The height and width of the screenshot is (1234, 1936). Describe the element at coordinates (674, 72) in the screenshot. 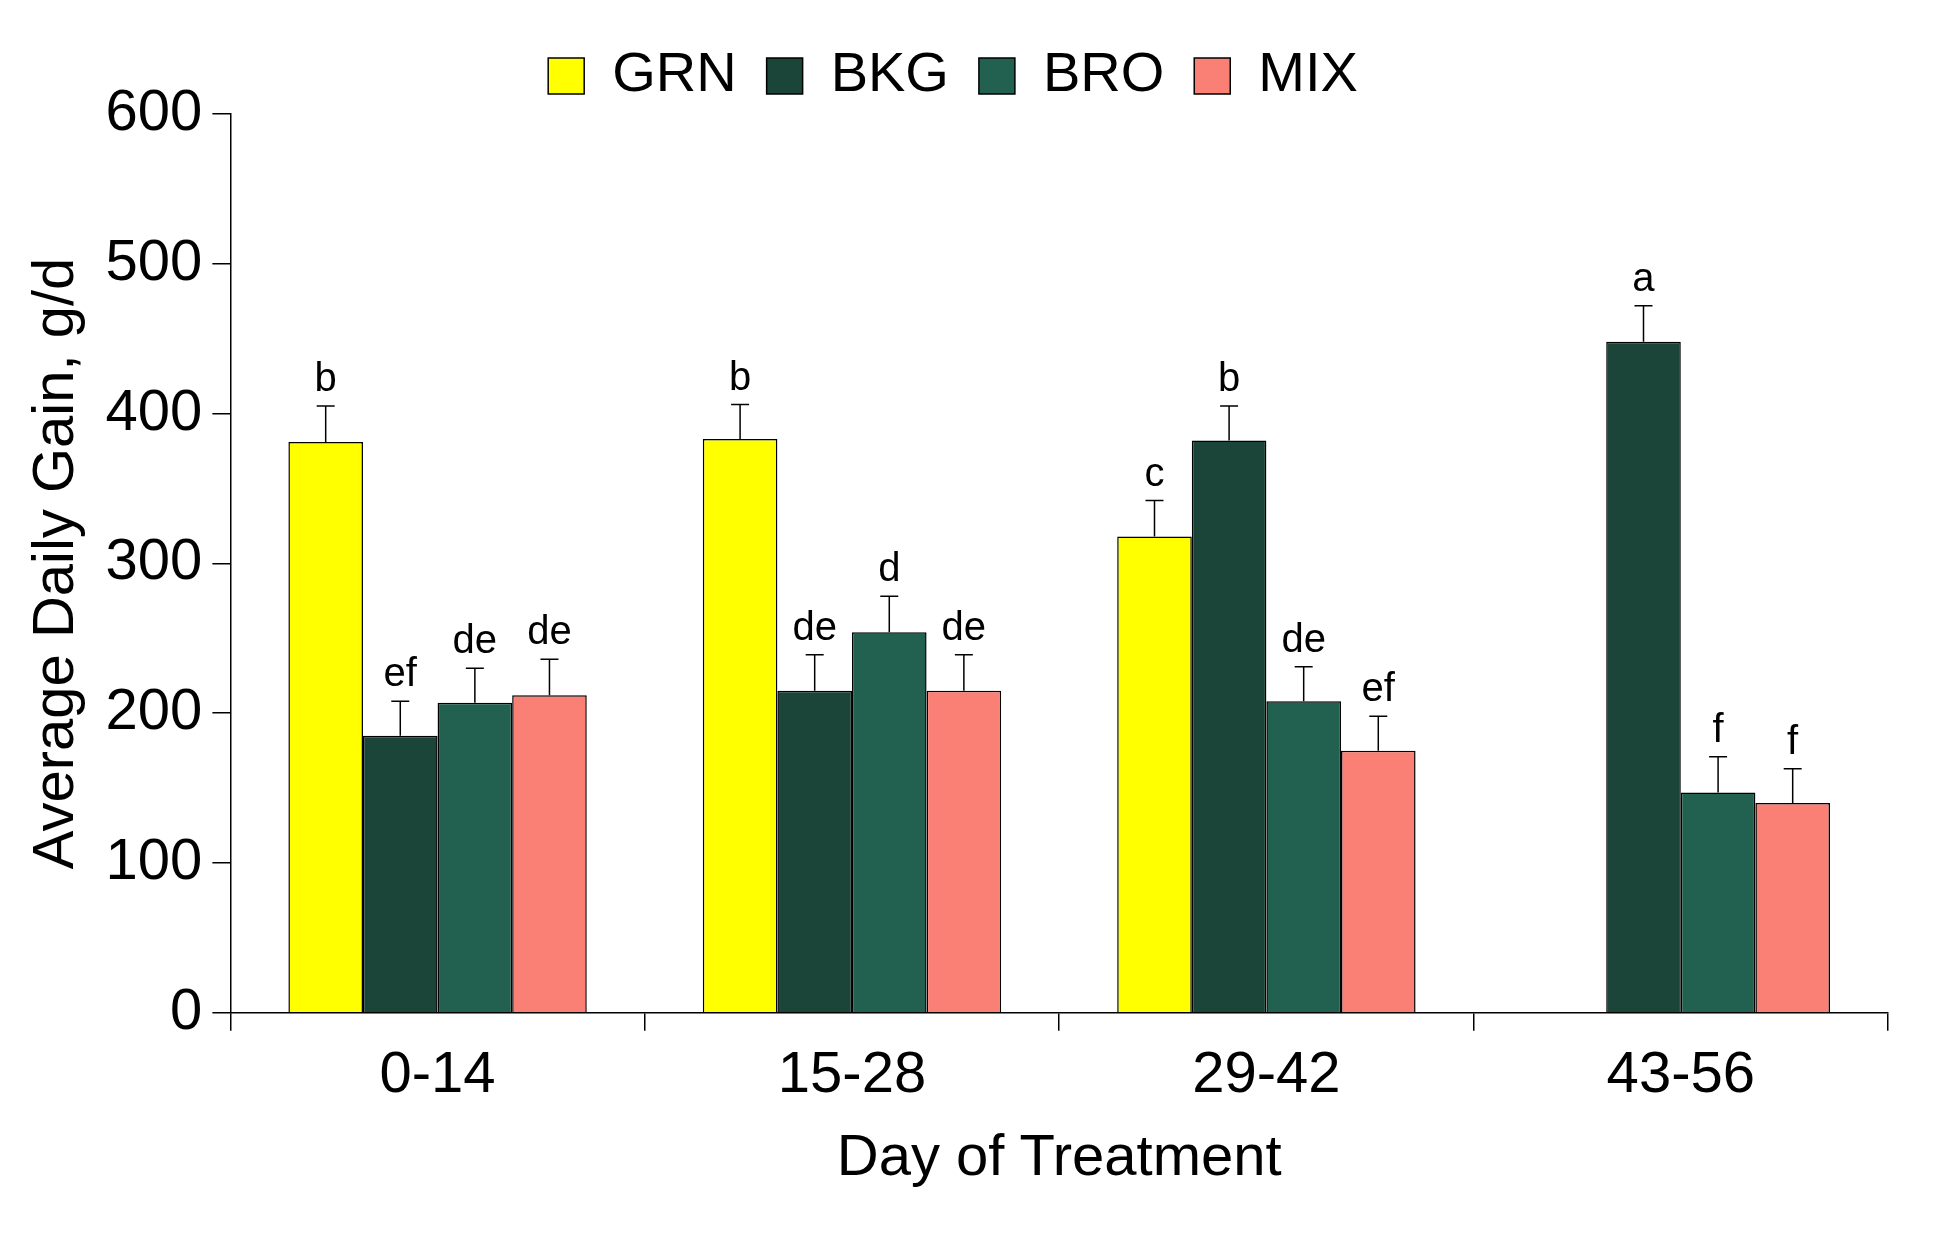

I see `legend-label: GRN` at that location.